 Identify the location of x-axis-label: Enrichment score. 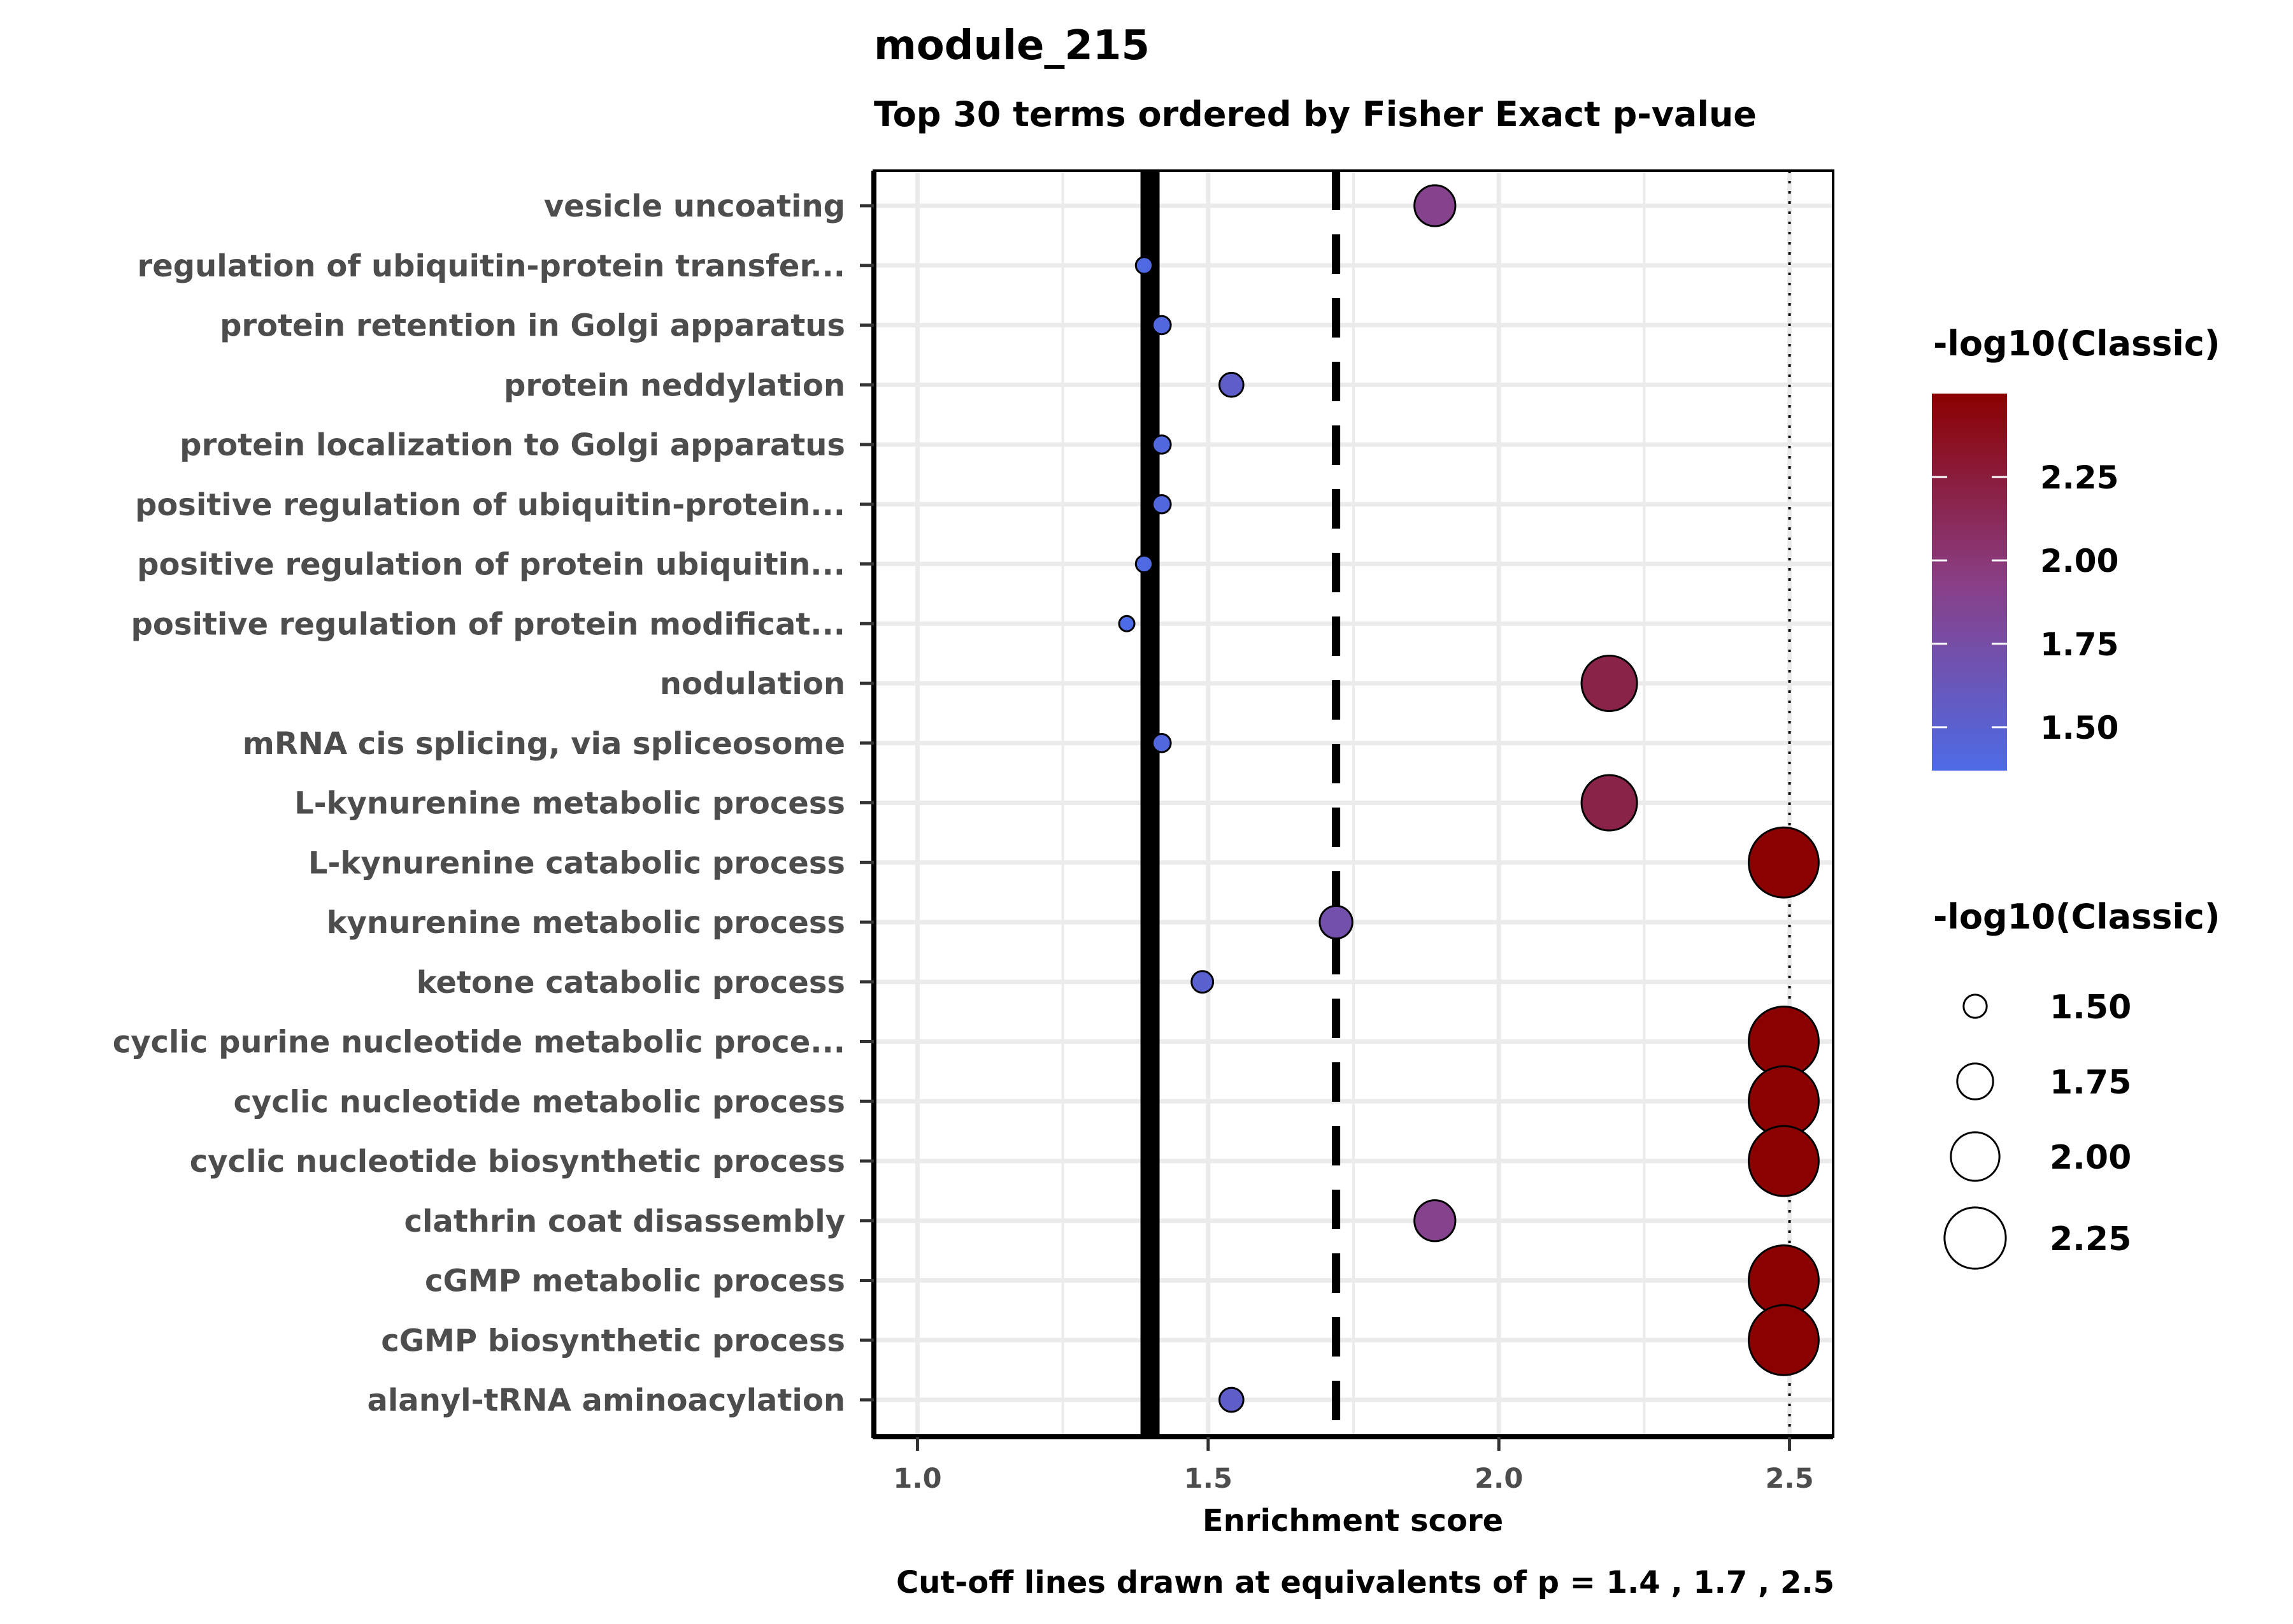
(1353, 1521).